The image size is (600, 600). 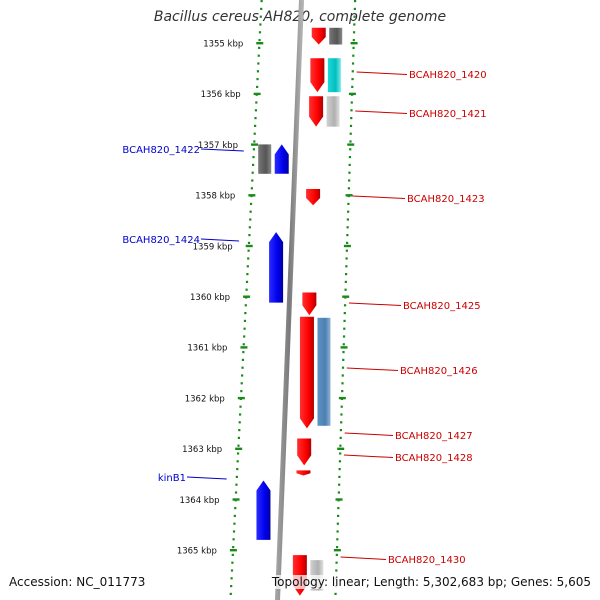 I want to click on accession-text: Accession: NC_011773, so click(x=77, y=582).